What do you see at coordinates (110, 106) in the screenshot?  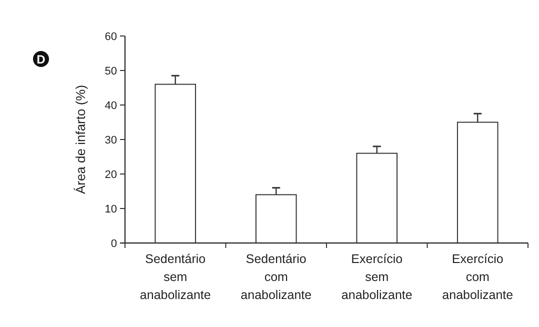 I see `y-tick-label: 40` at bounding box center [110, 106].